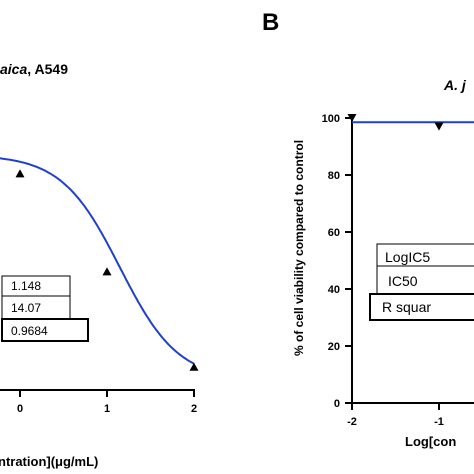  What do you see at coordinates (334, 233) in the screenshot?
I see `panel-b-y-tick-label-3: 60` at bounding box center [334, 233].